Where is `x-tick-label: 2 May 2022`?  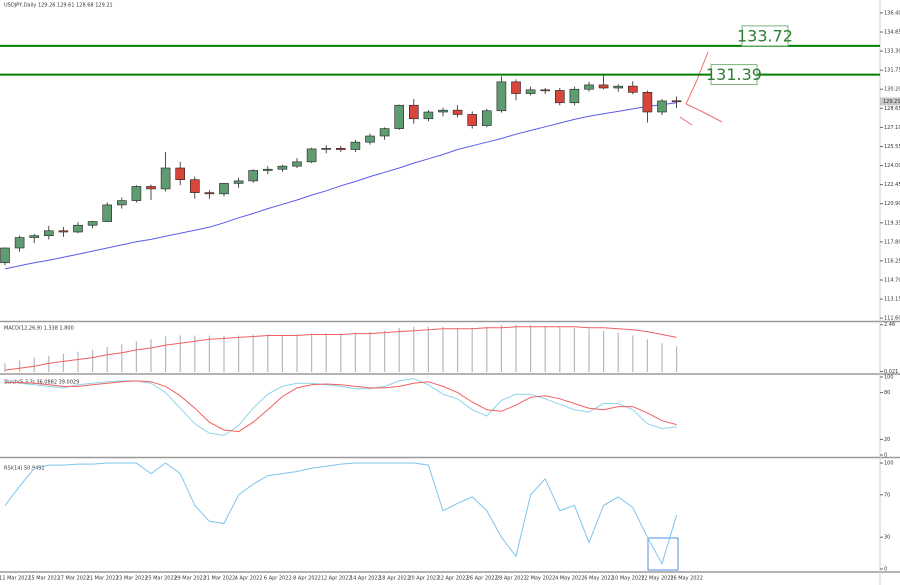
x-tick-label: 2 May 2022 is located at coordinates (540, 579).